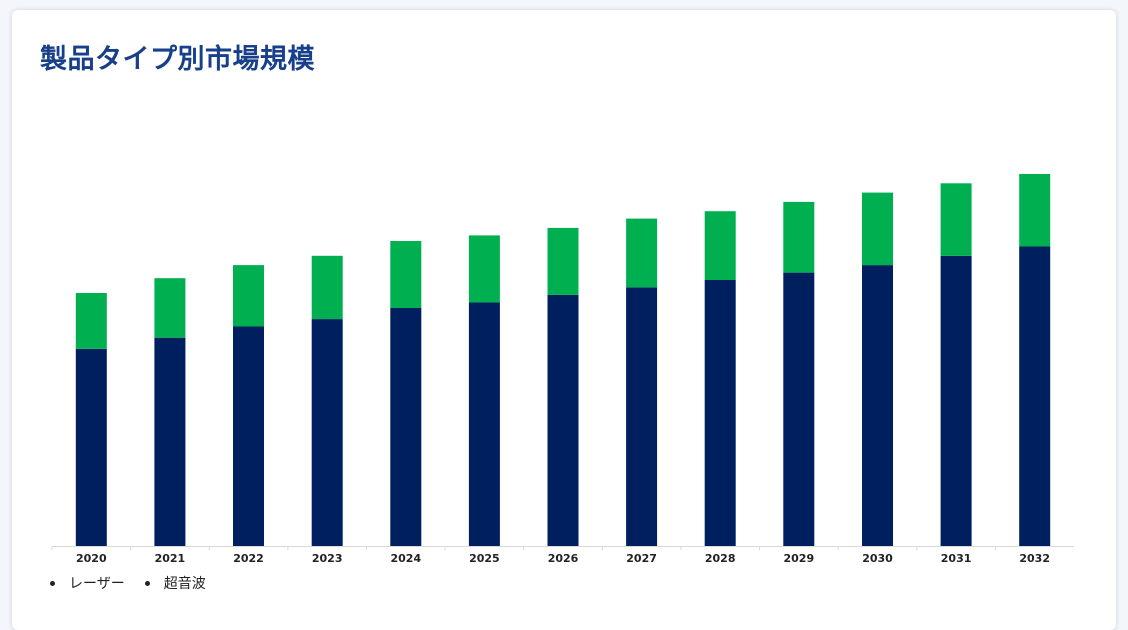 The image size is (1128, 630). I want to click on legend-label-laser: レーザー, so click(97, 584).